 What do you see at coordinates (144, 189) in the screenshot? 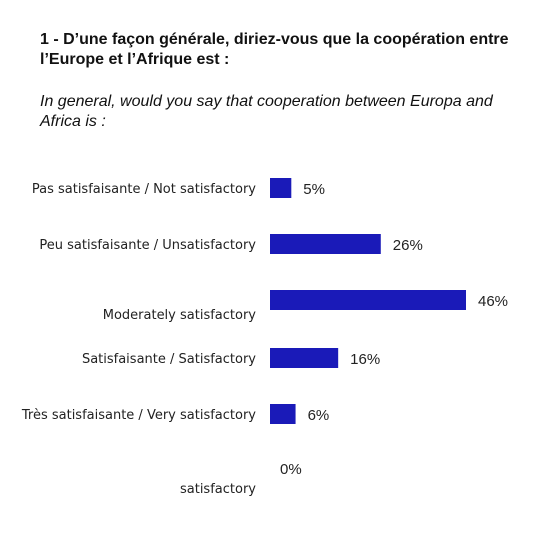
I see `category-label: Pas satisfaisante / Not satisfactory` at bounding box center [144, 189].